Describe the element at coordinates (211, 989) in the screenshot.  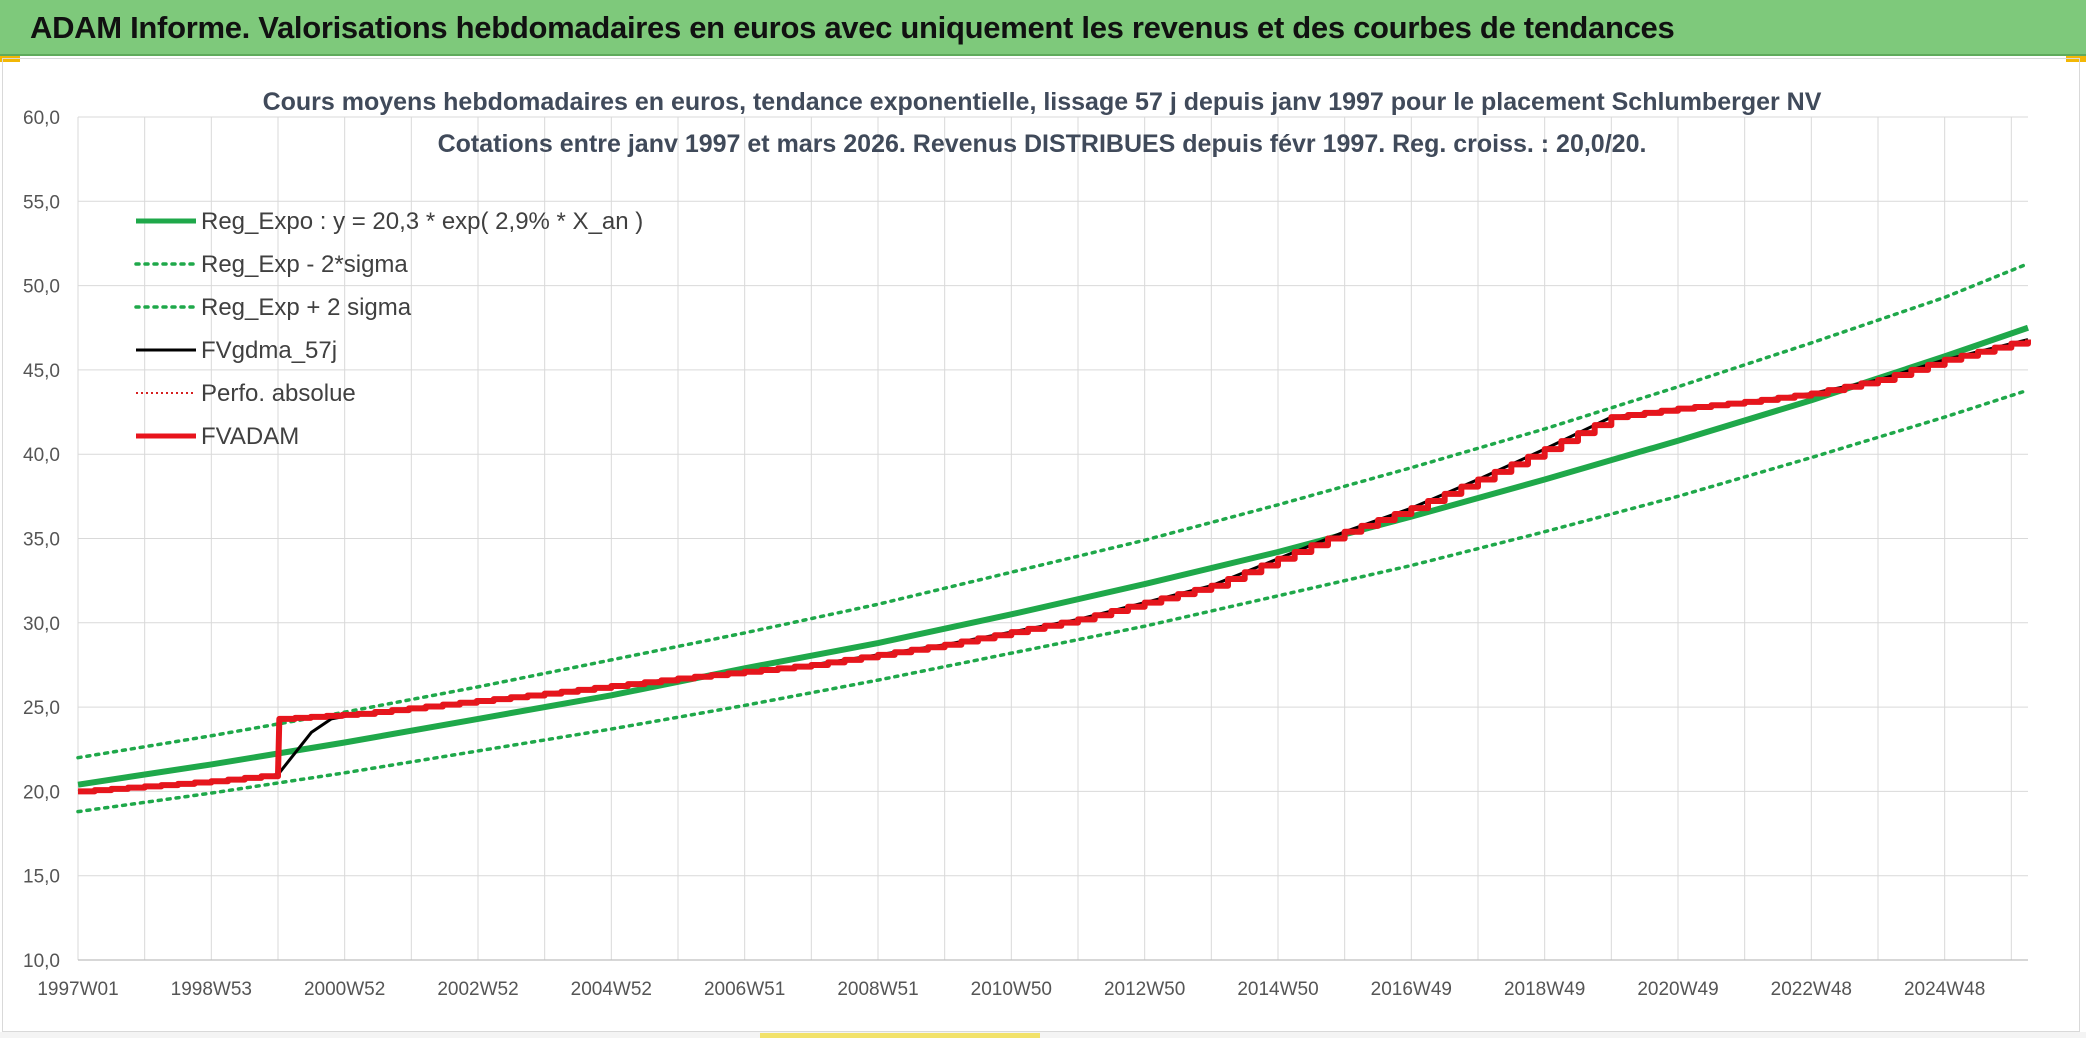
I see `x-tick-label: 1998W53` at that location.